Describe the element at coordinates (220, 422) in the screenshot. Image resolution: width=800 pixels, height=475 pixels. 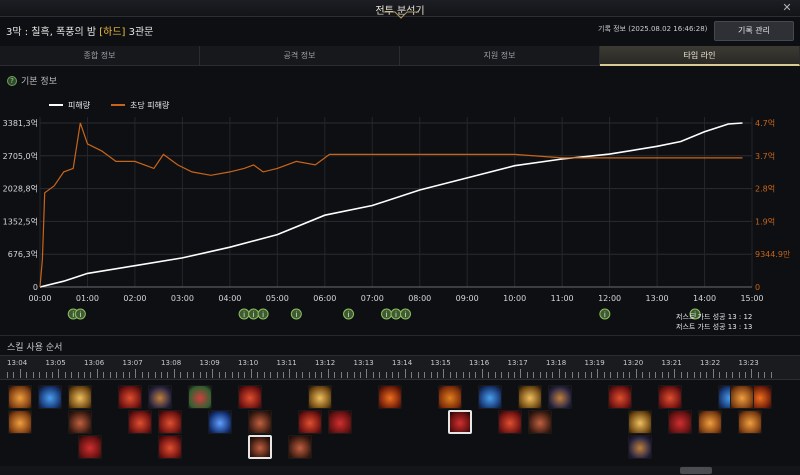
I see `frost-shard-skill-icon` at that location.